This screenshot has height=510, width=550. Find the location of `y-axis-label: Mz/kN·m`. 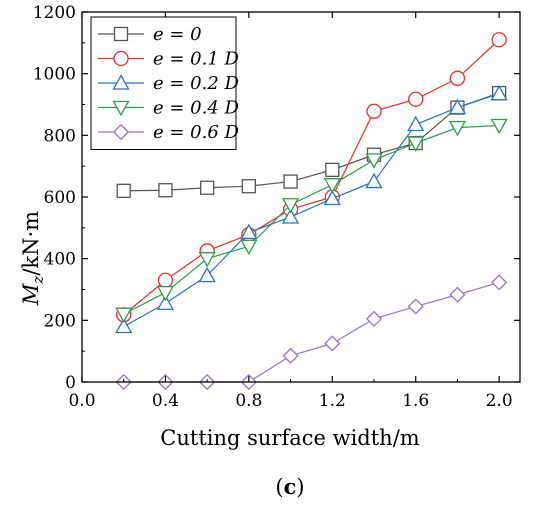

y-axis-label: Mz/kN·m is located at coordinates (33, 258).